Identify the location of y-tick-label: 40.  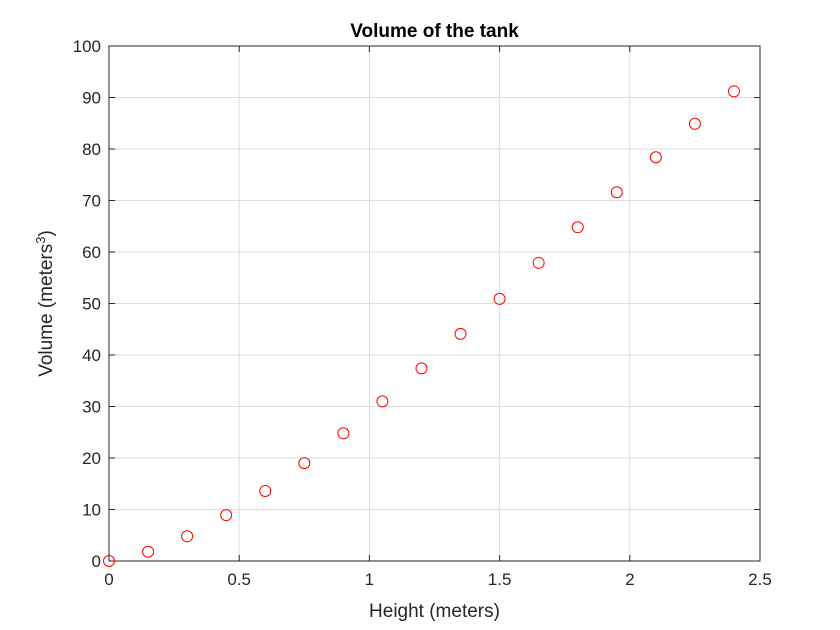
(91, 355).